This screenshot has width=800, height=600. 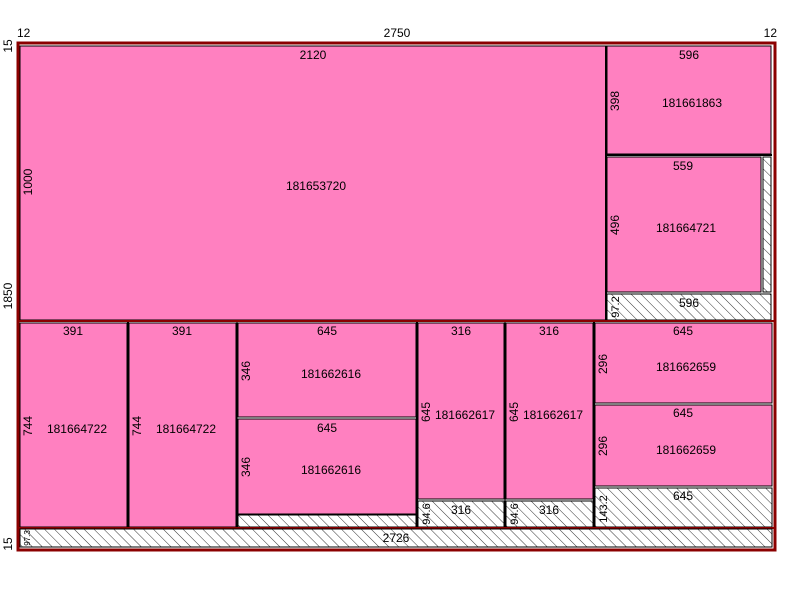 What do you see at coordinates (683, 496) in the screenshot?
I see `waste-width-label: 645` at bounding box center [683, 496].